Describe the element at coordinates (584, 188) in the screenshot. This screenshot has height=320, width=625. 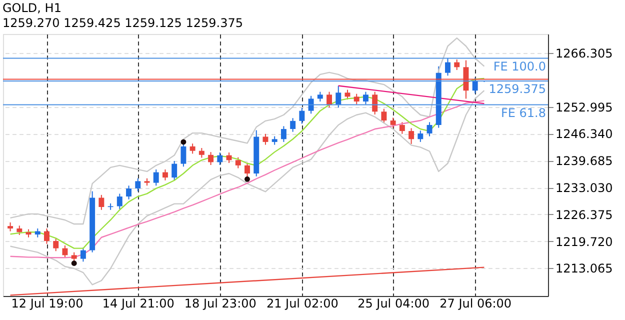
I see `y-tick-label: 1233.030` at that location.